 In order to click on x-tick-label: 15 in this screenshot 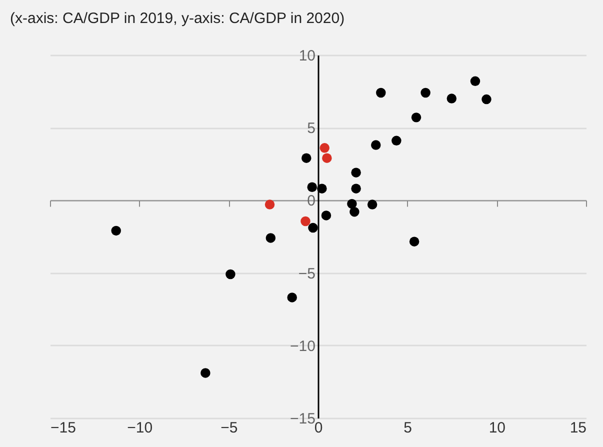, I will do `click(578, 428)`.